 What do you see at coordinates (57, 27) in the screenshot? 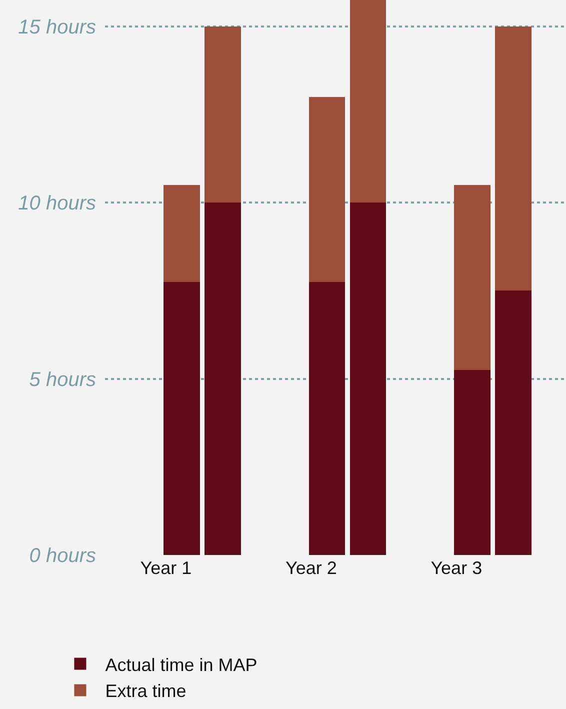
I see `y-tick-label: 15 hours` at bounding box center [57, 27].